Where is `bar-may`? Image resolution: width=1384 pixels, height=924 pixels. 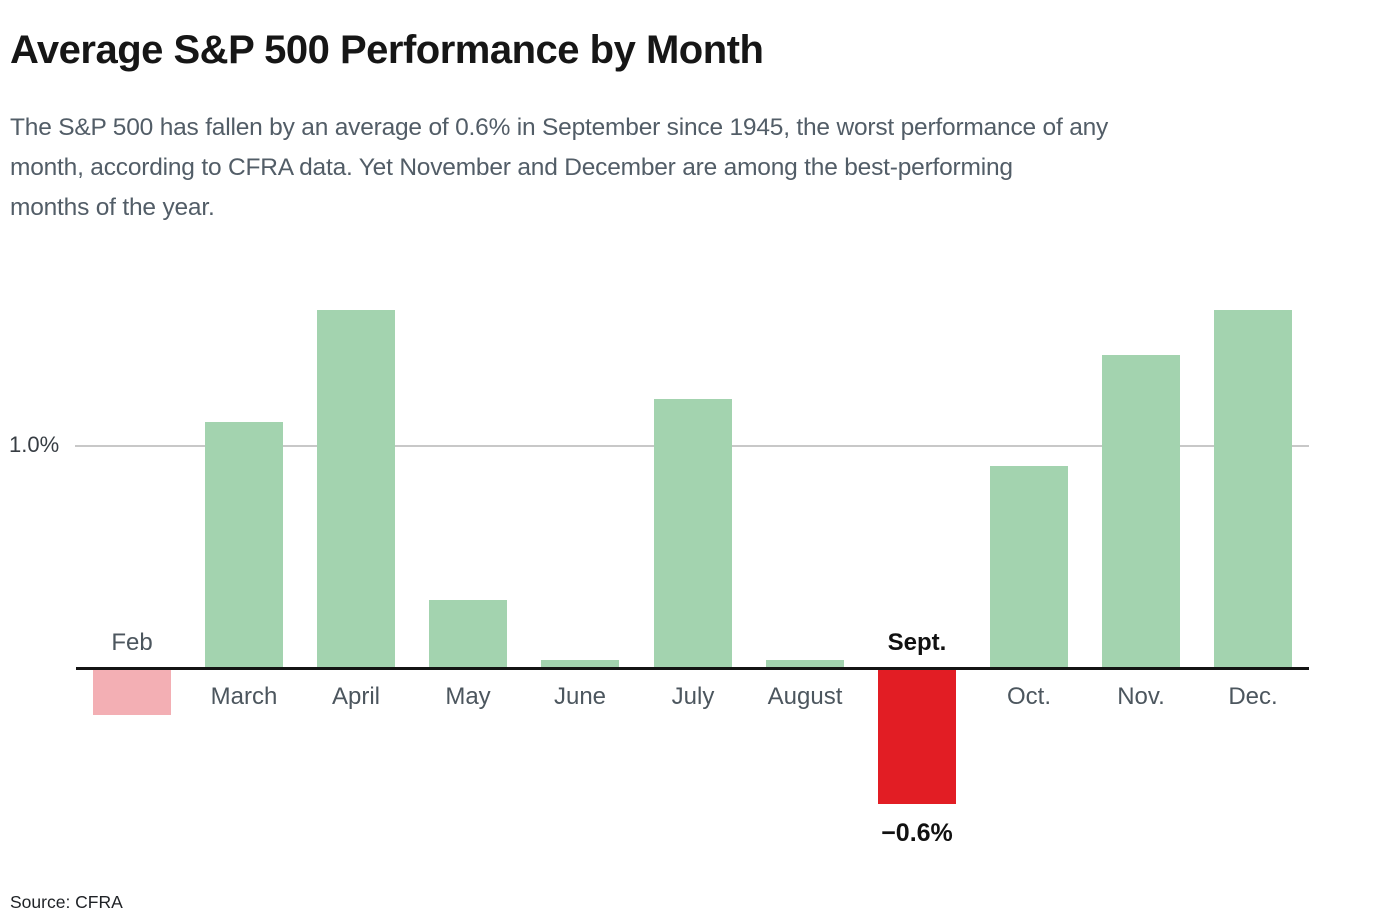
bar-may is located at coordinates (468, 633).